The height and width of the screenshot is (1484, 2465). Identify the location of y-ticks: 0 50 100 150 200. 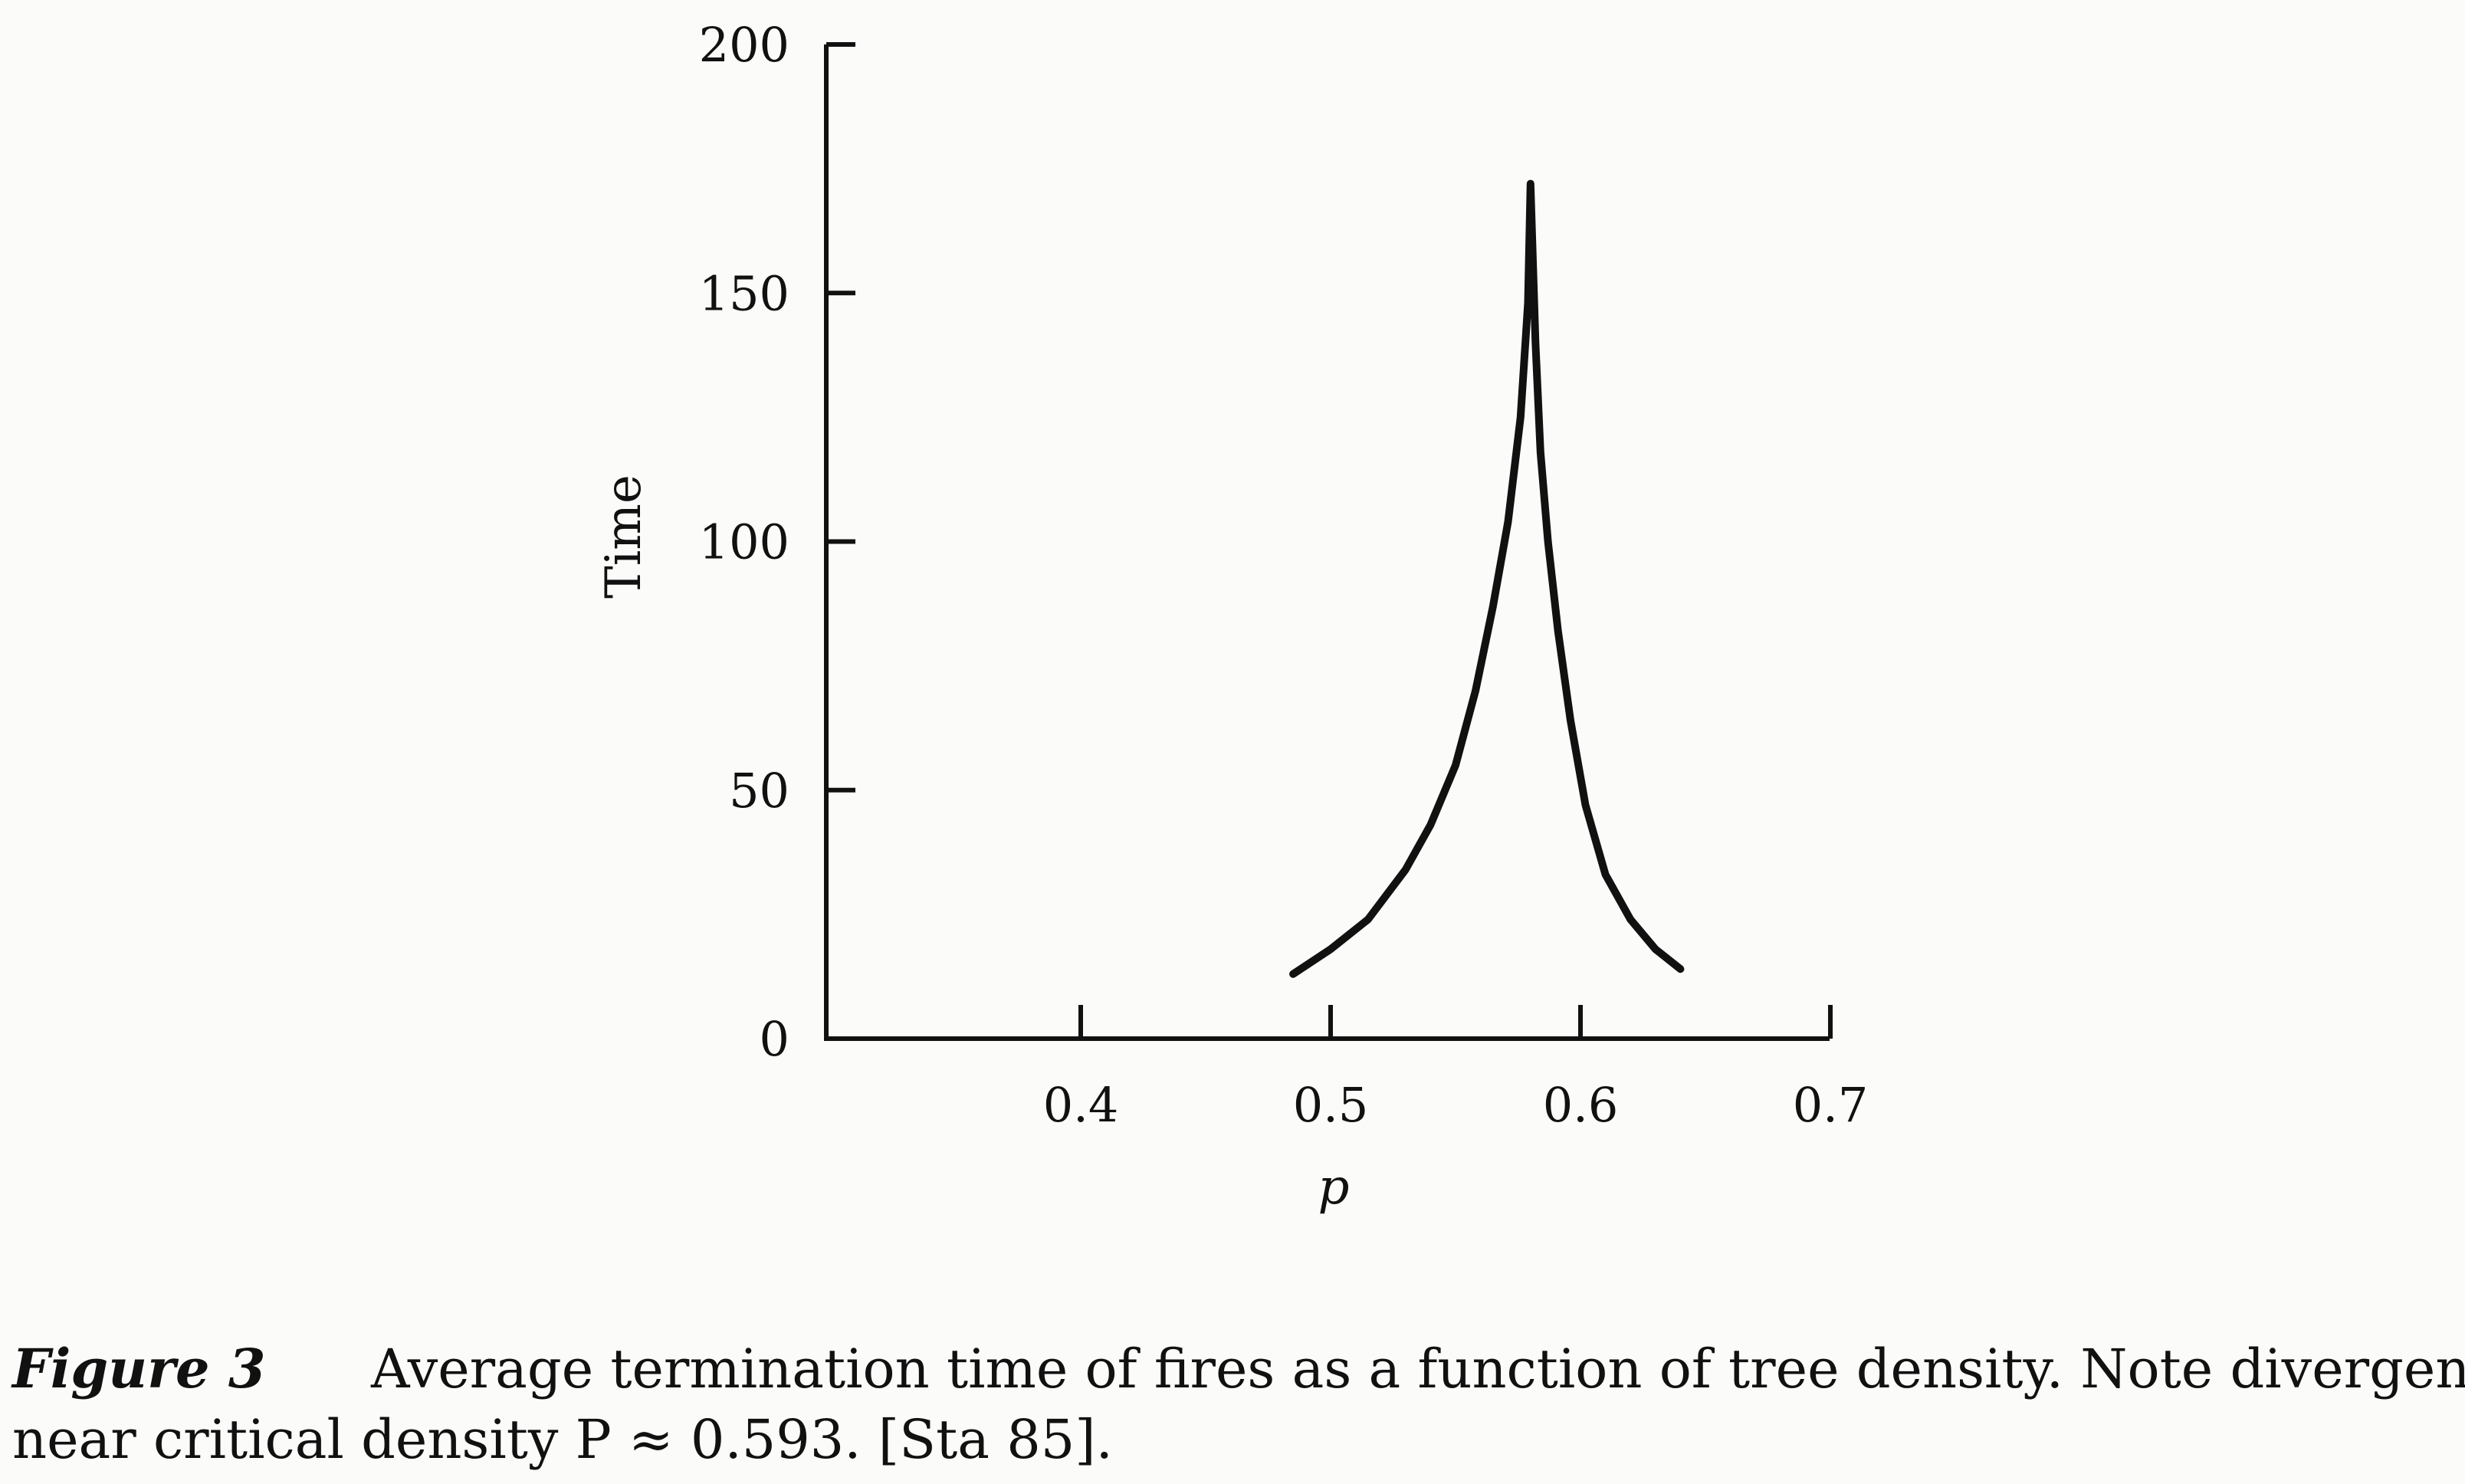
(777, 542).